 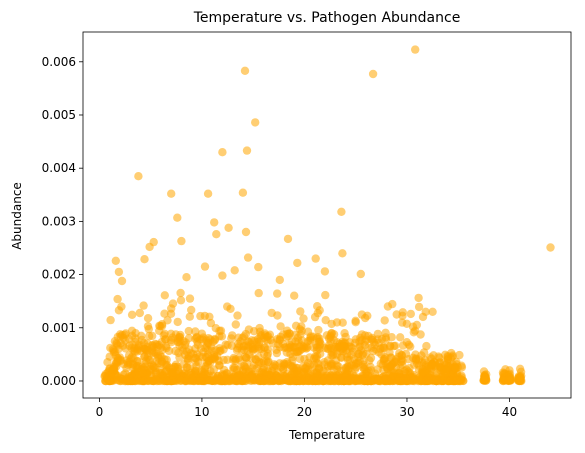 I want to click on y-tick-label: 0.001, so click(x=59, y=328).